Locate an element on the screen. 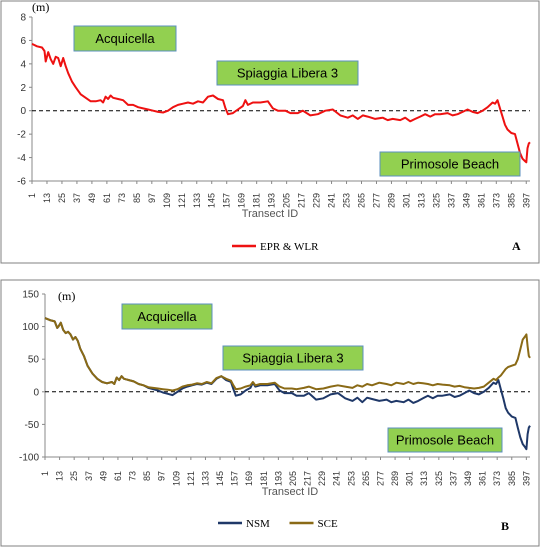 This screenshot has height=550, width=545. panel-b-xtick-label: 241 is located at coordinates (337, 478).